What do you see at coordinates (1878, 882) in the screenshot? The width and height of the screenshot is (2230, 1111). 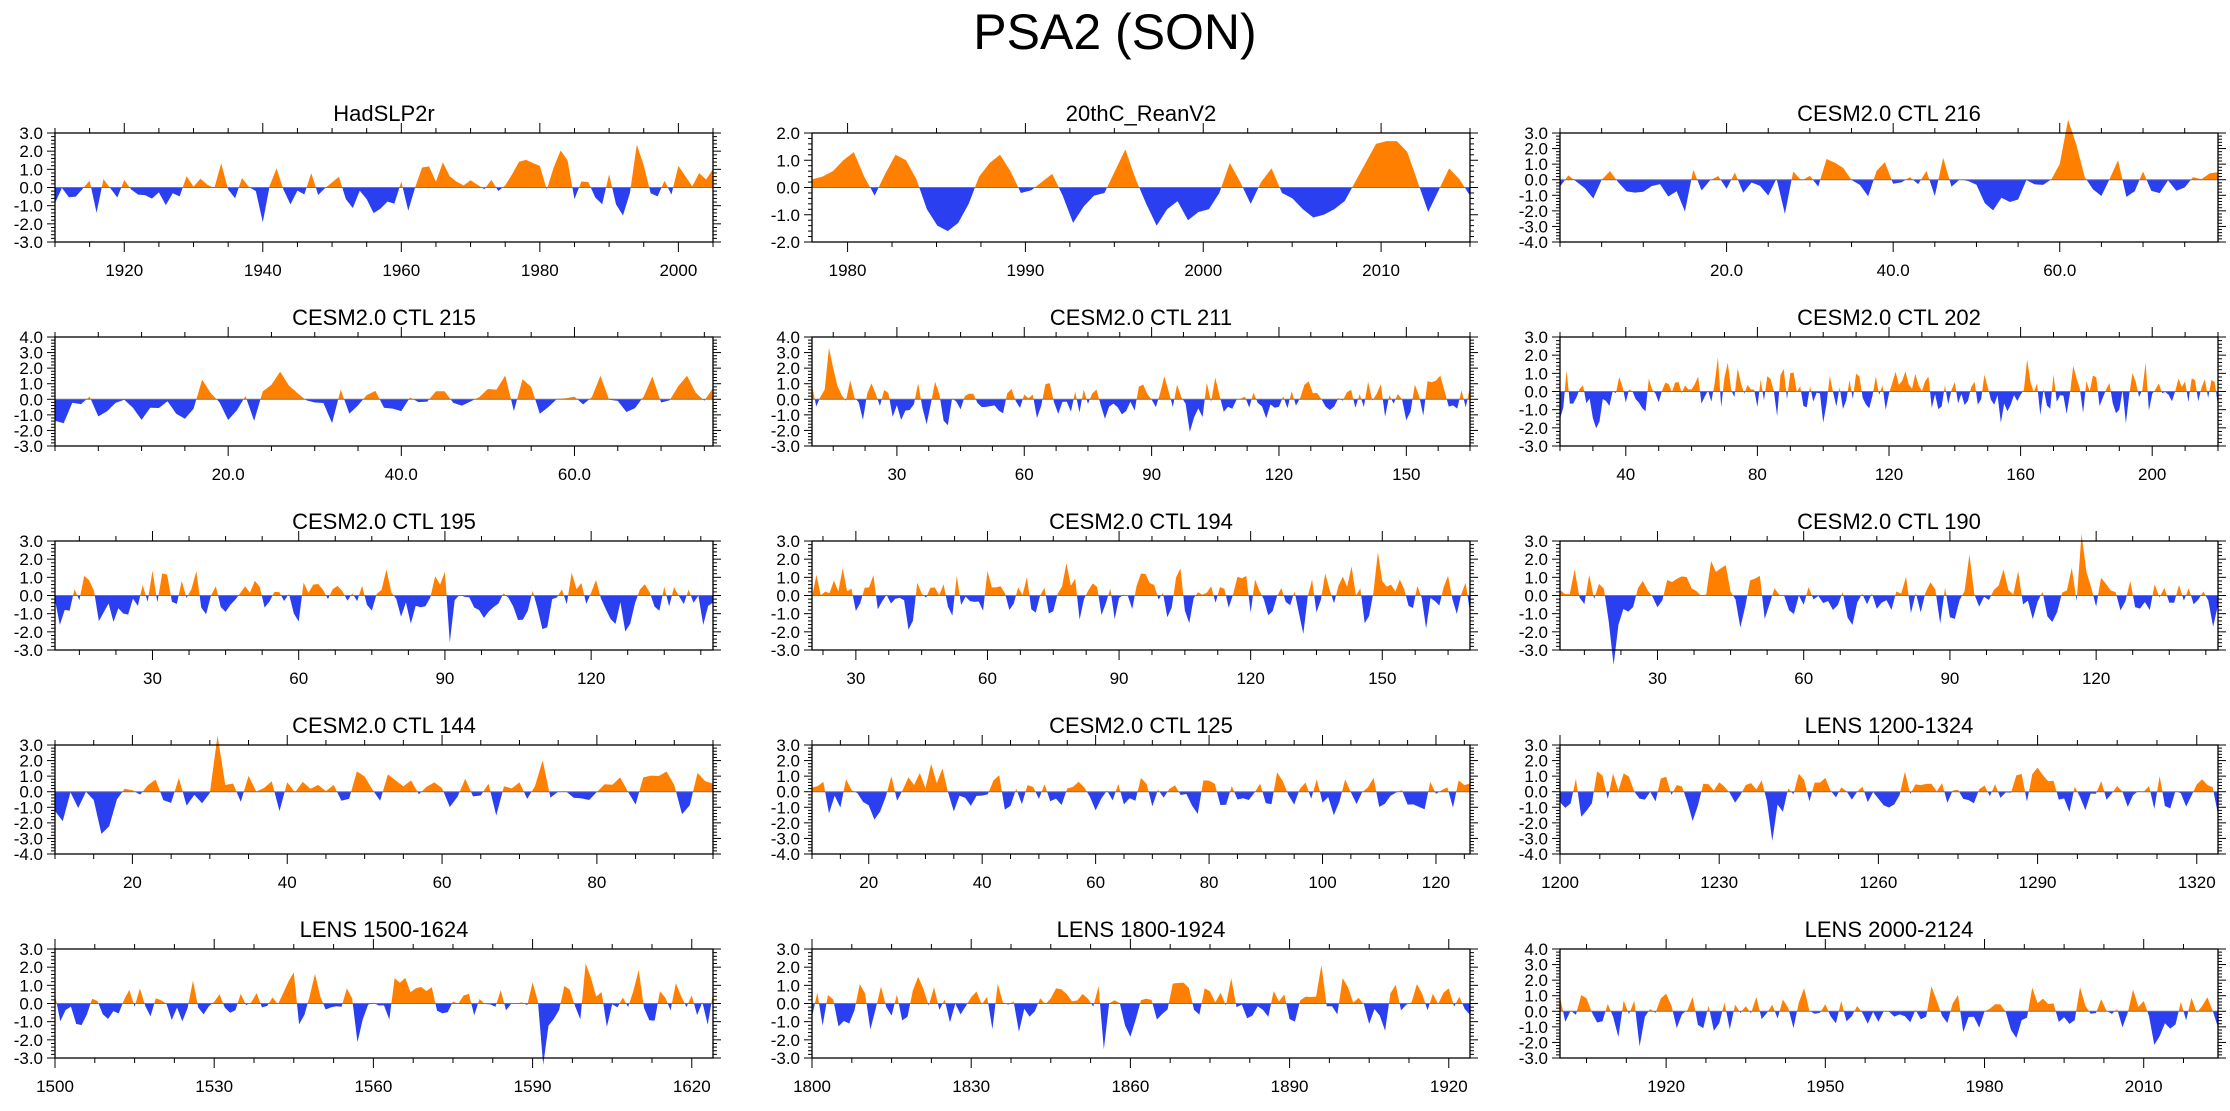 I see `x-tick-label: 1260` at bounding box center [1878, 882].